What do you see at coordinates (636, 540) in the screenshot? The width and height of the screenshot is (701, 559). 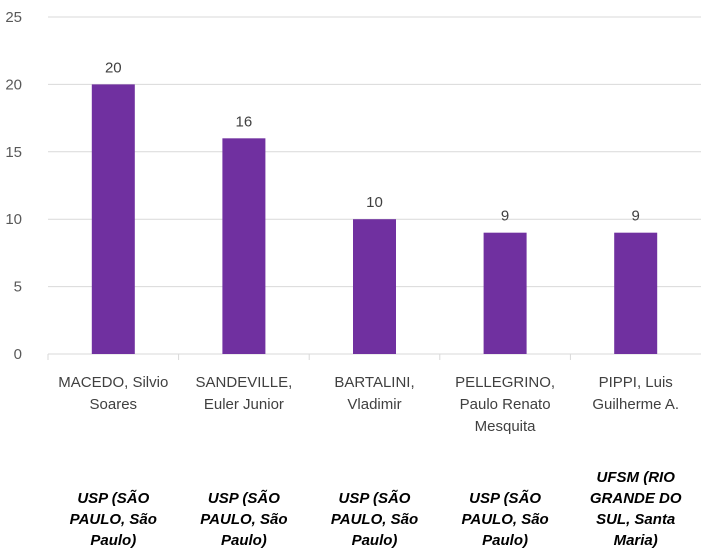 I see `institution-label: Maria)` at bounding box center [636, 540].